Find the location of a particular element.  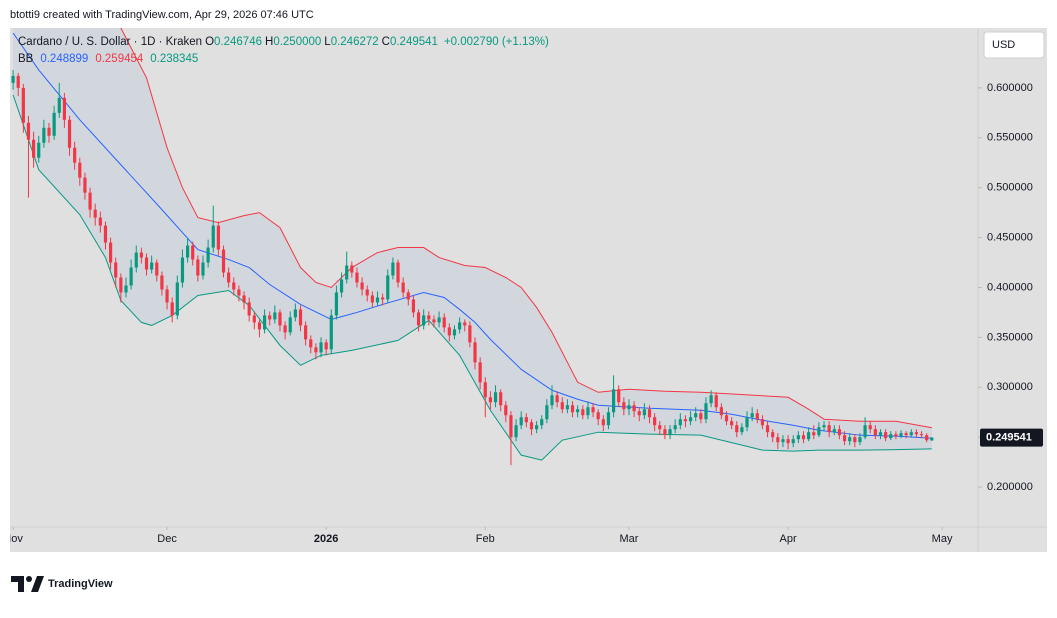

change: +0.002790 (+1.13%) is located at coordinates (496, 42).